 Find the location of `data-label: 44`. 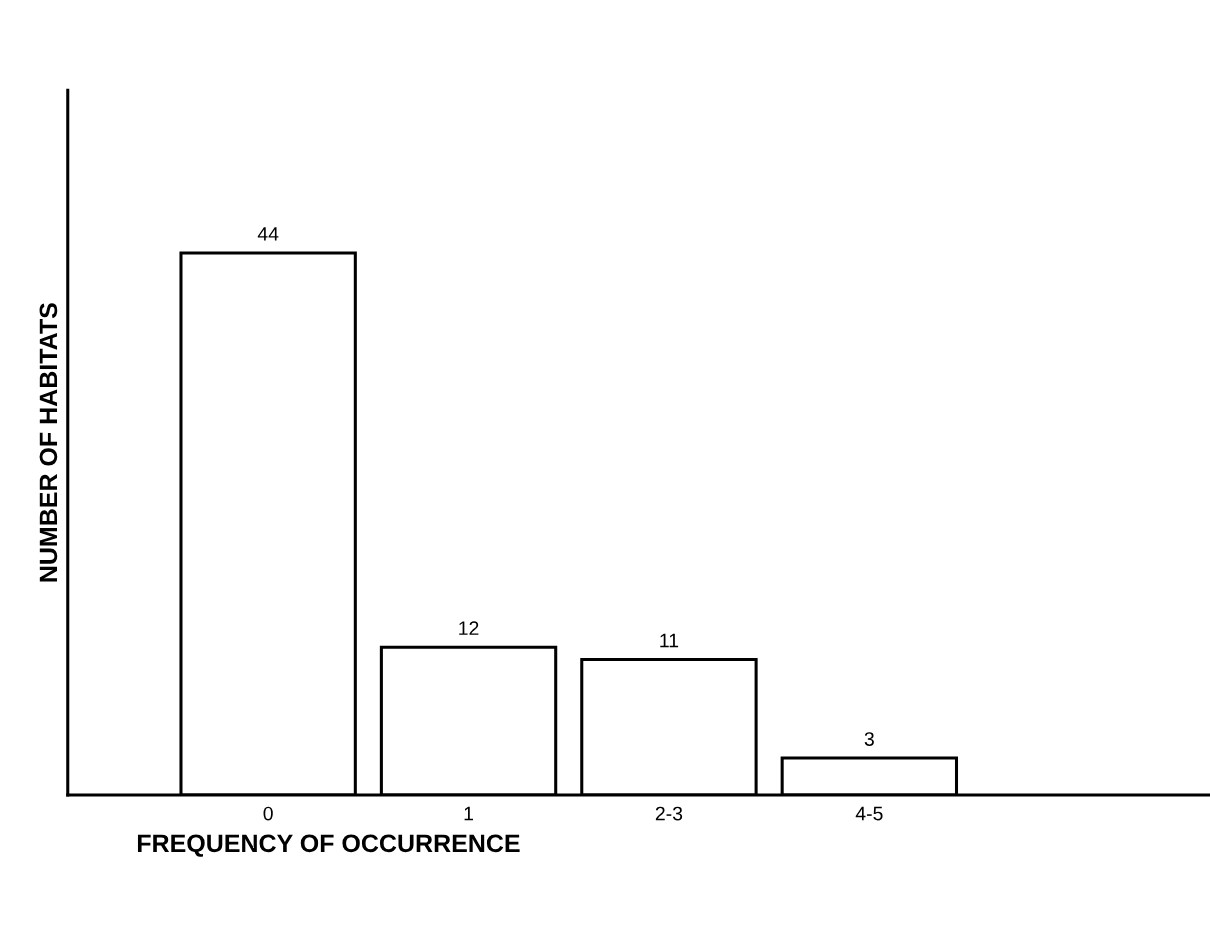

data-label: 44 is located at coordinates (268, 234).